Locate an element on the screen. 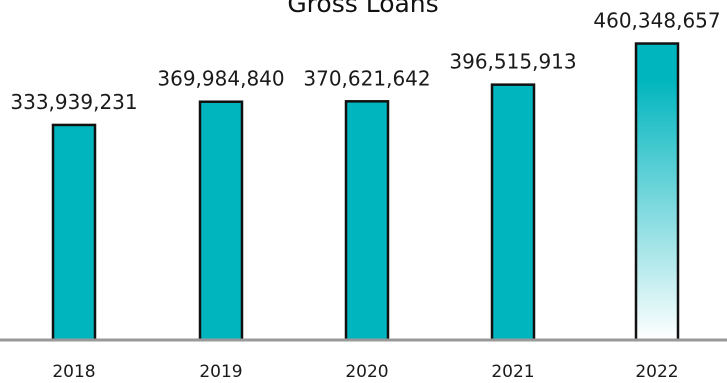 This screenshot has width=727, height=383. bar-2019 is located at coordinates (221, 221).